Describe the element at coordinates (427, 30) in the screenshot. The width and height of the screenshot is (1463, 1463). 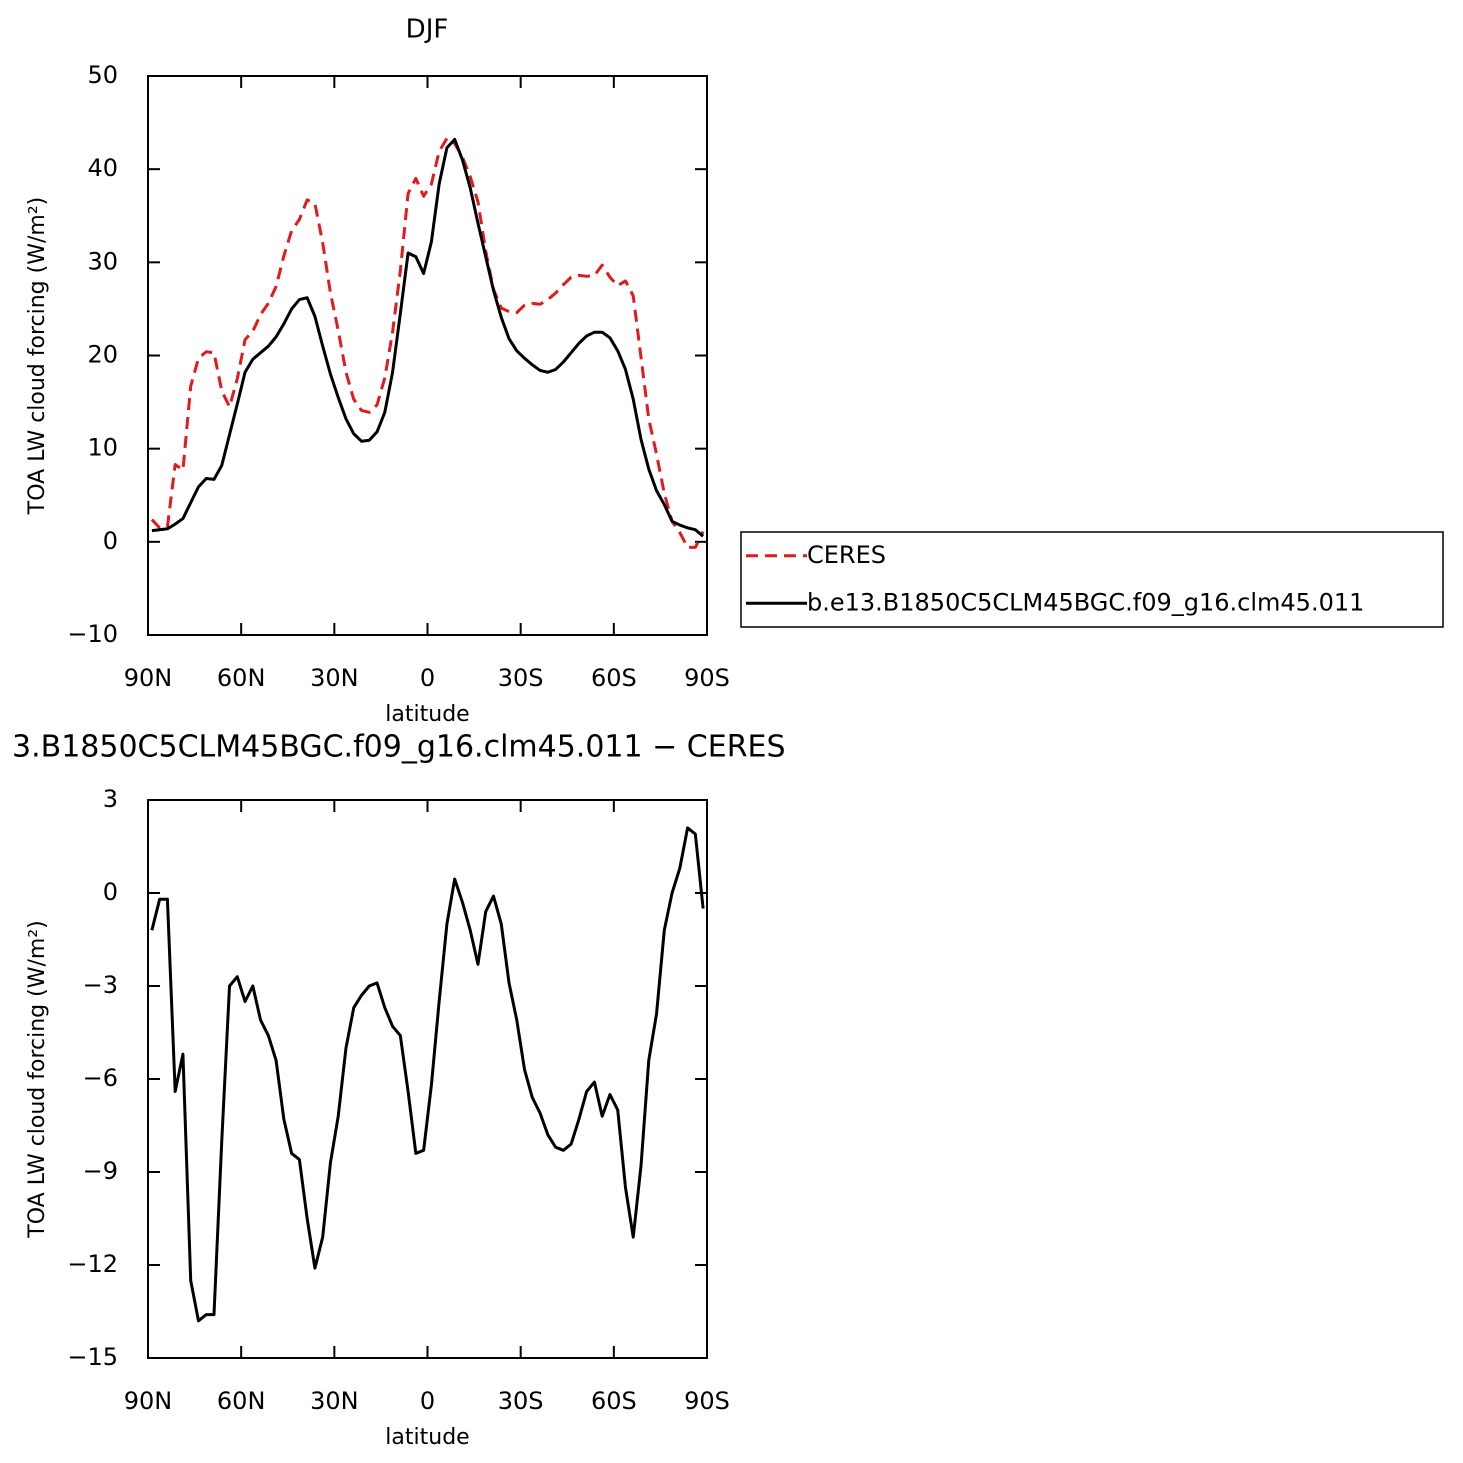
I see `chart-title: DJF` at that location.